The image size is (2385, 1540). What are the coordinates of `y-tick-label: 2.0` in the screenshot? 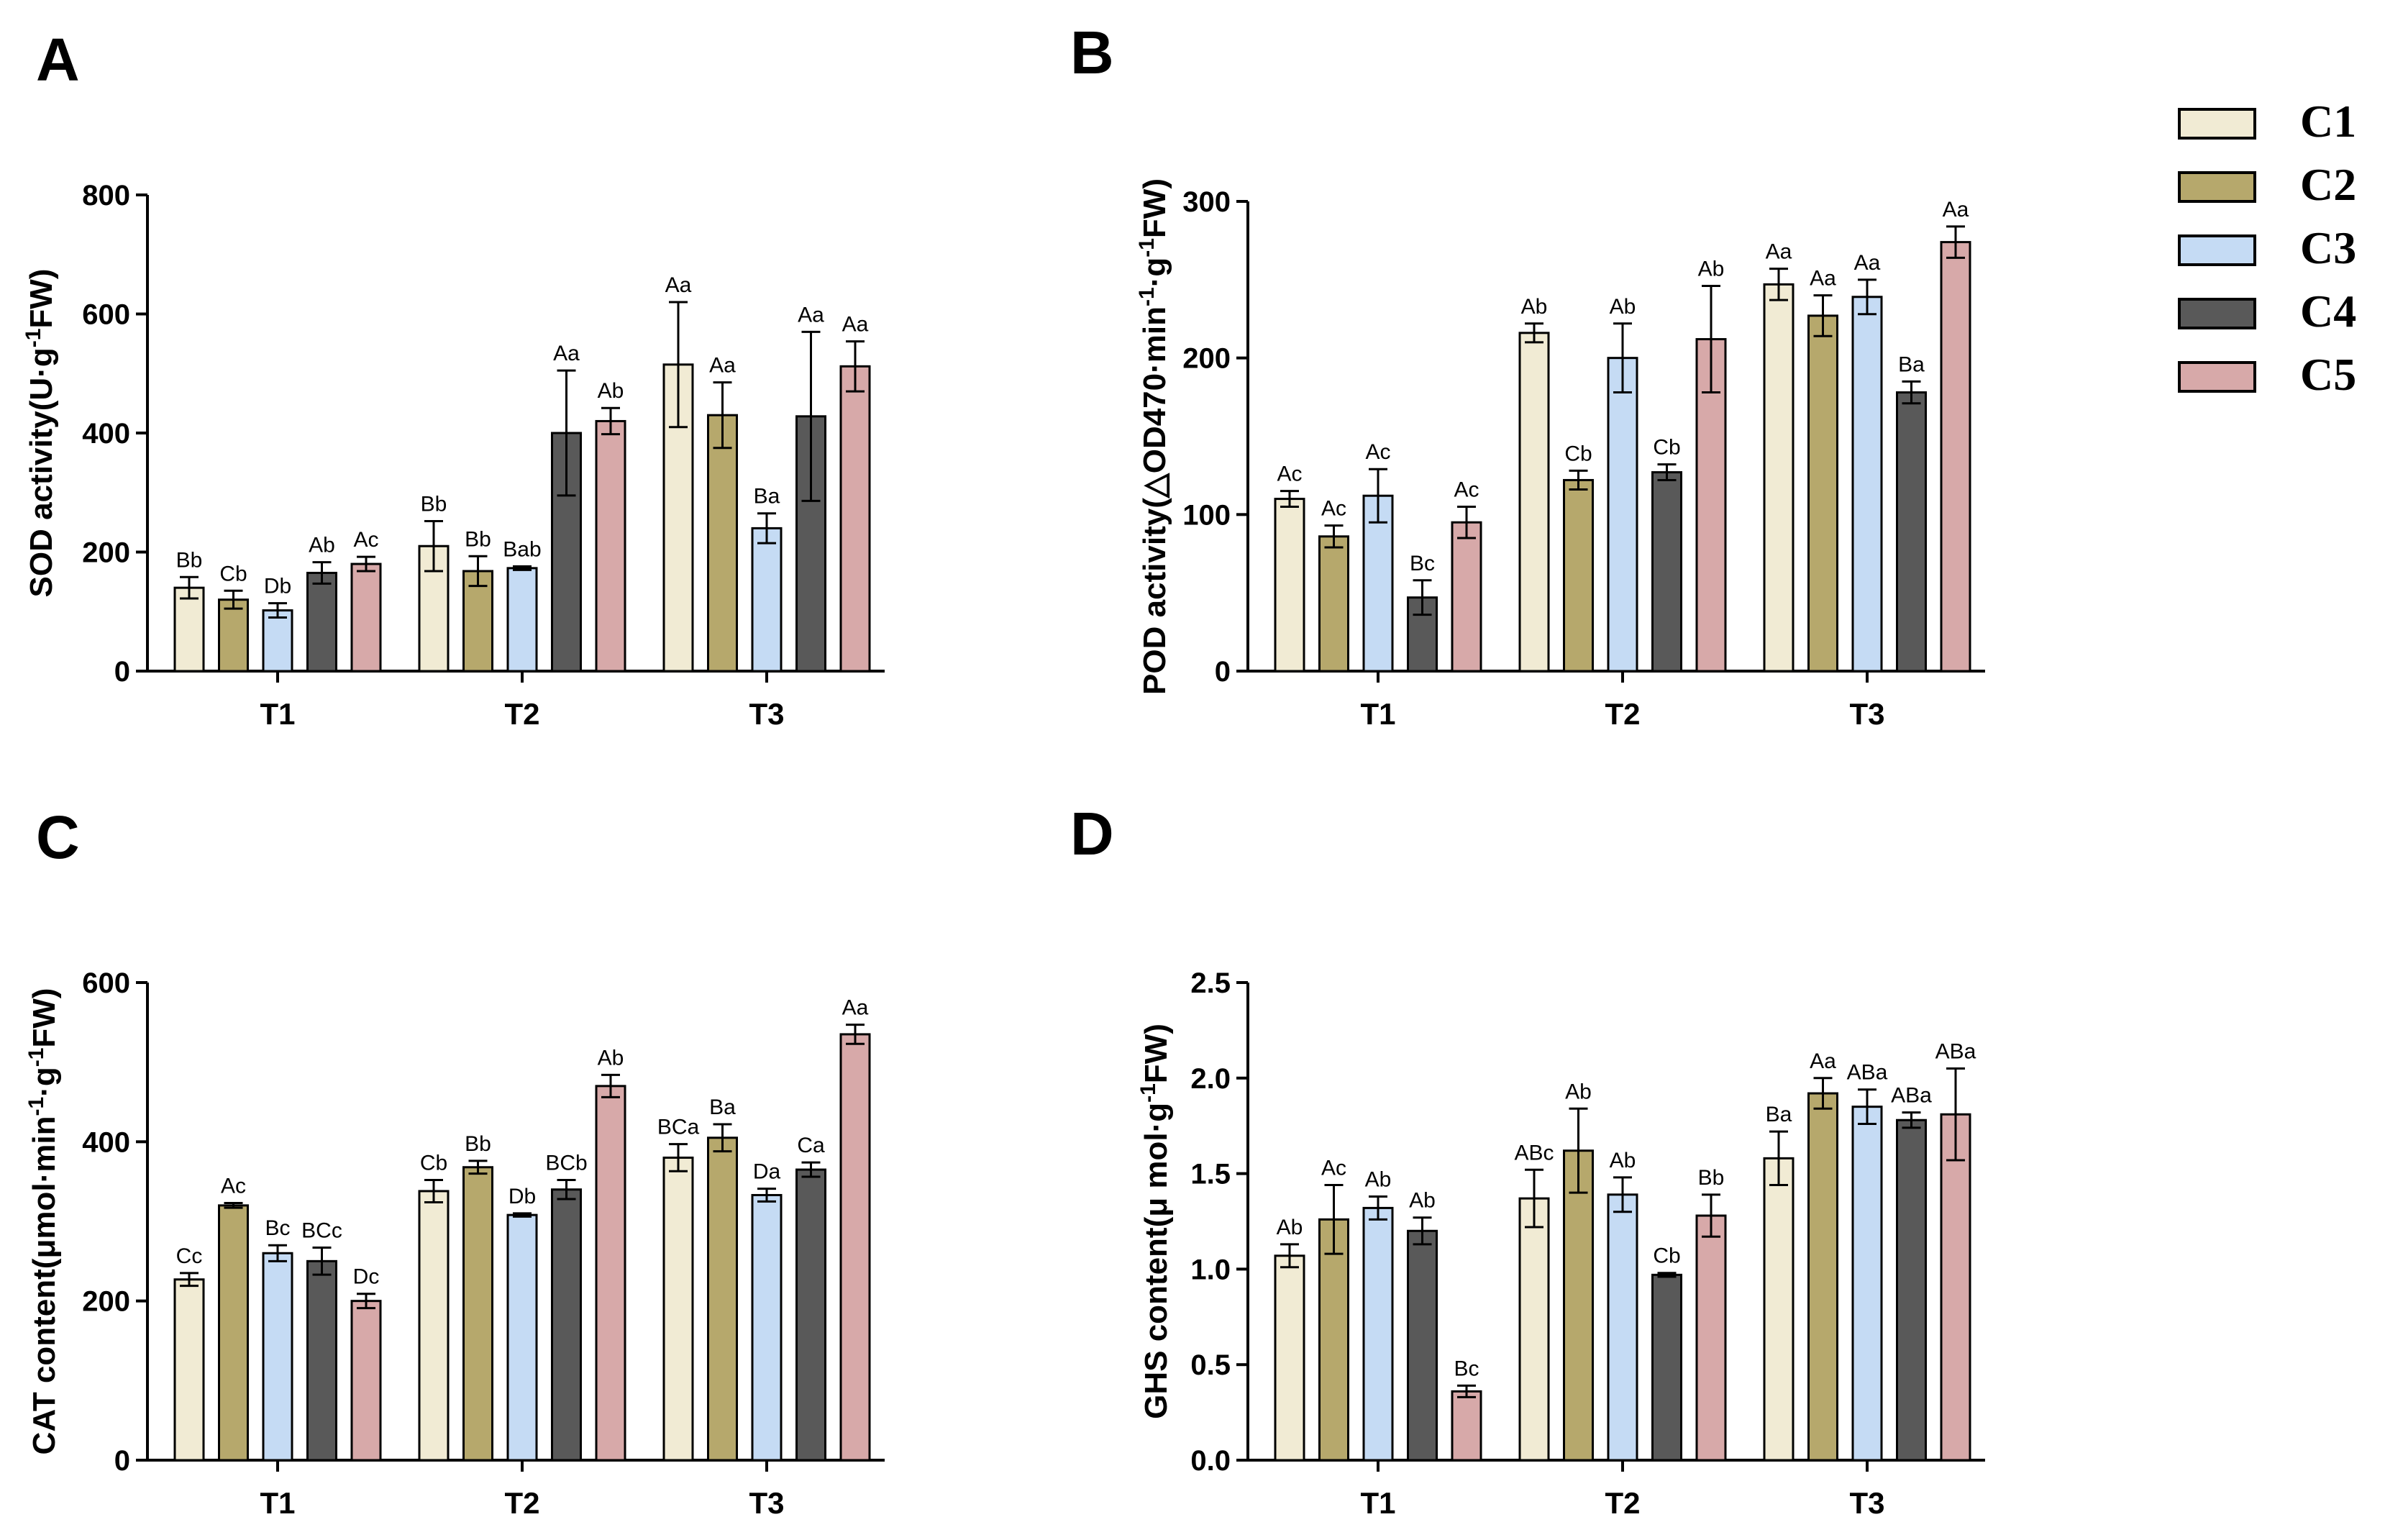 It's located at (1210, 1079).